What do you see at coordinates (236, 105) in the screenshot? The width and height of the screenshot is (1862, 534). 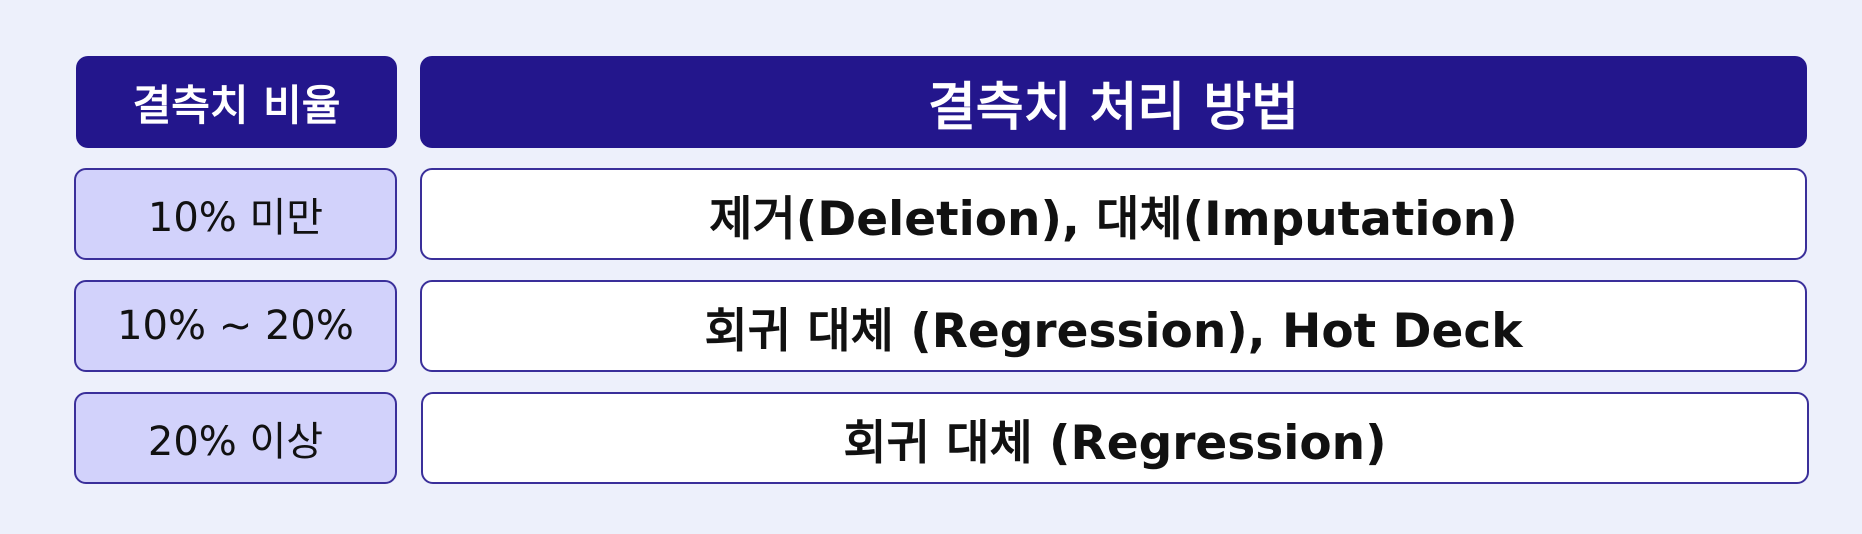 I see `header-ratio-label: 결측치 비율` at bounding box center [236, 105].